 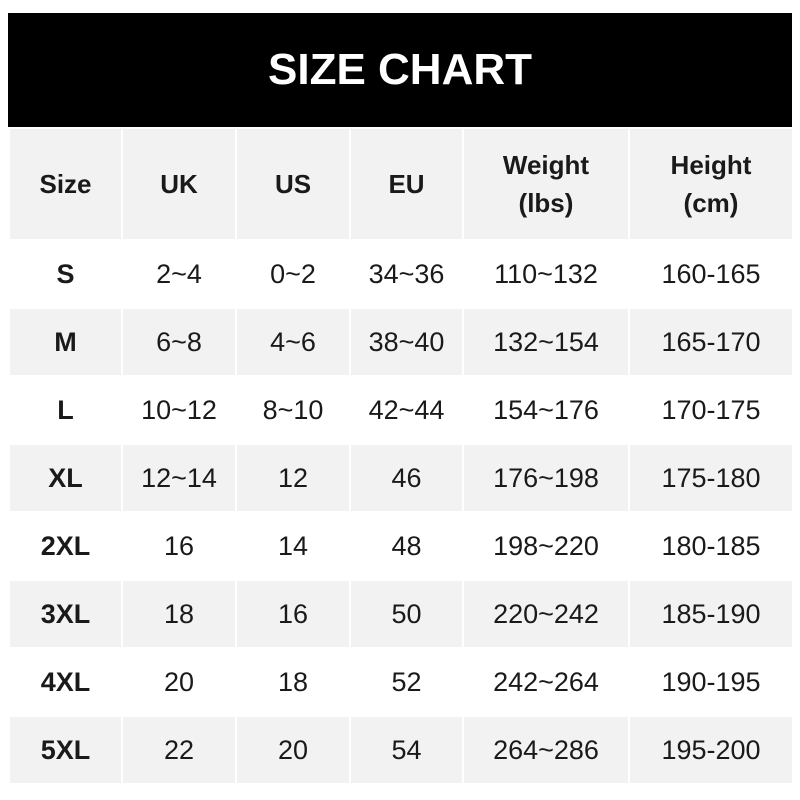 I want to click on column-header-text: (lbs), so click(x=546, y=203).